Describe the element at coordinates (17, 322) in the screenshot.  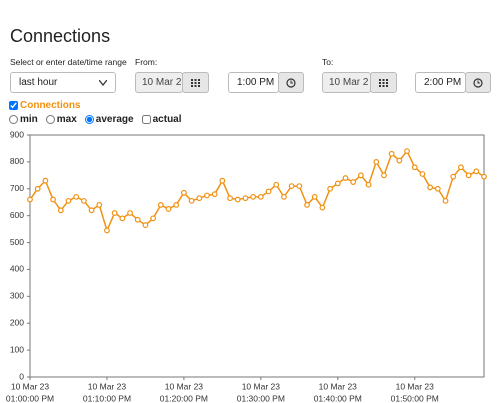
I see `y-tick-label: 200` at that location.